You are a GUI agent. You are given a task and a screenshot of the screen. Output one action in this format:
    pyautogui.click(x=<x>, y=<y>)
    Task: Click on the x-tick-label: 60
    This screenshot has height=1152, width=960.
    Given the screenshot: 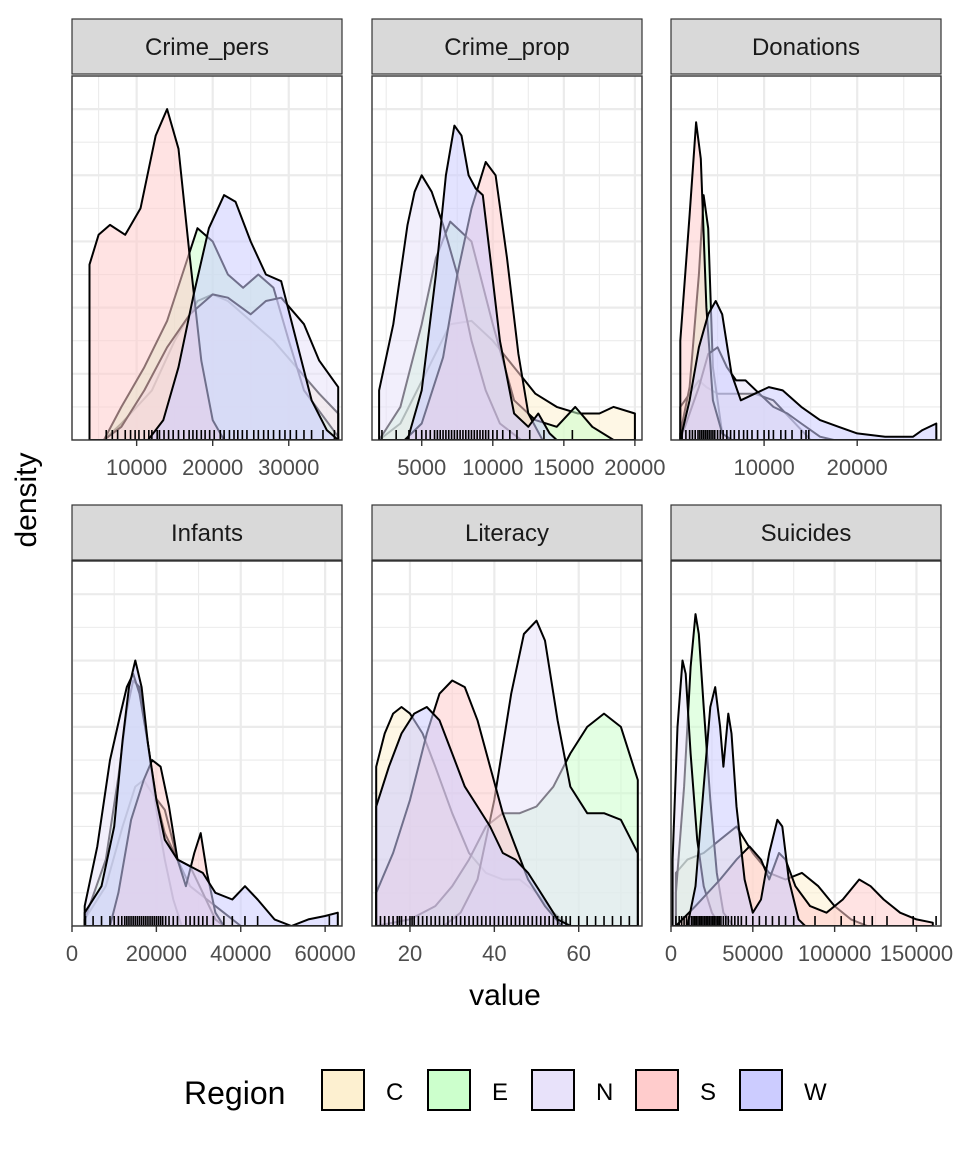 What is the action you would take?
    pyautogui.click(x=578, y=953)
    